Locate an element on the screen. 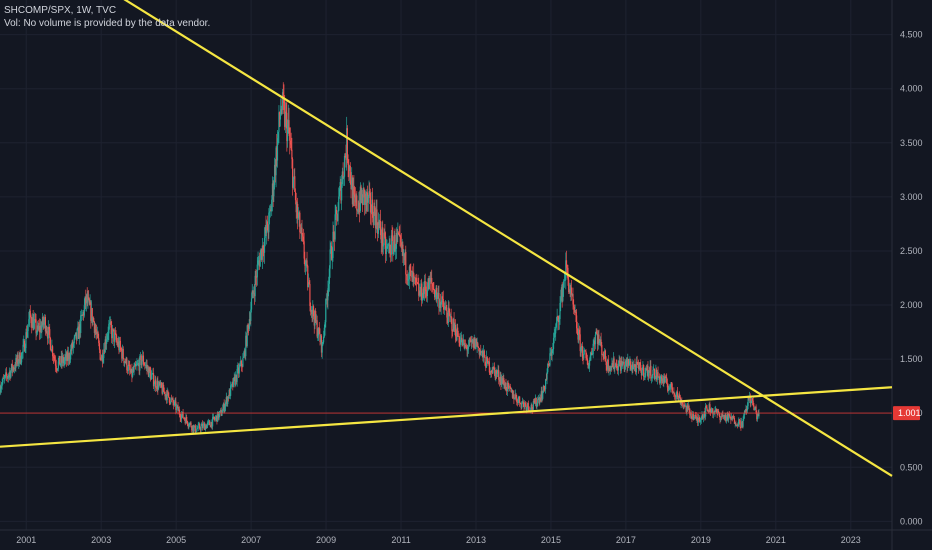 The height and width of the screenshot is (550, 932). x-tick-label: 2003 is located at coordinates (101, 540).